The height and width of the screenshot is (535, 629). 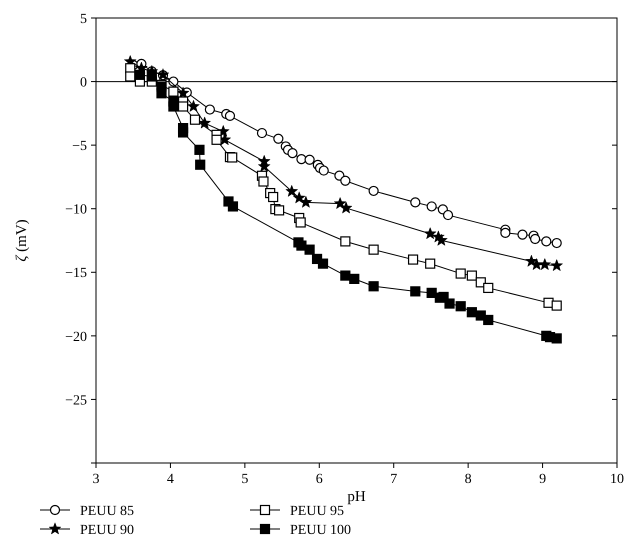 I want to click on y-tick-label: −25, so click(x=76, y=400).